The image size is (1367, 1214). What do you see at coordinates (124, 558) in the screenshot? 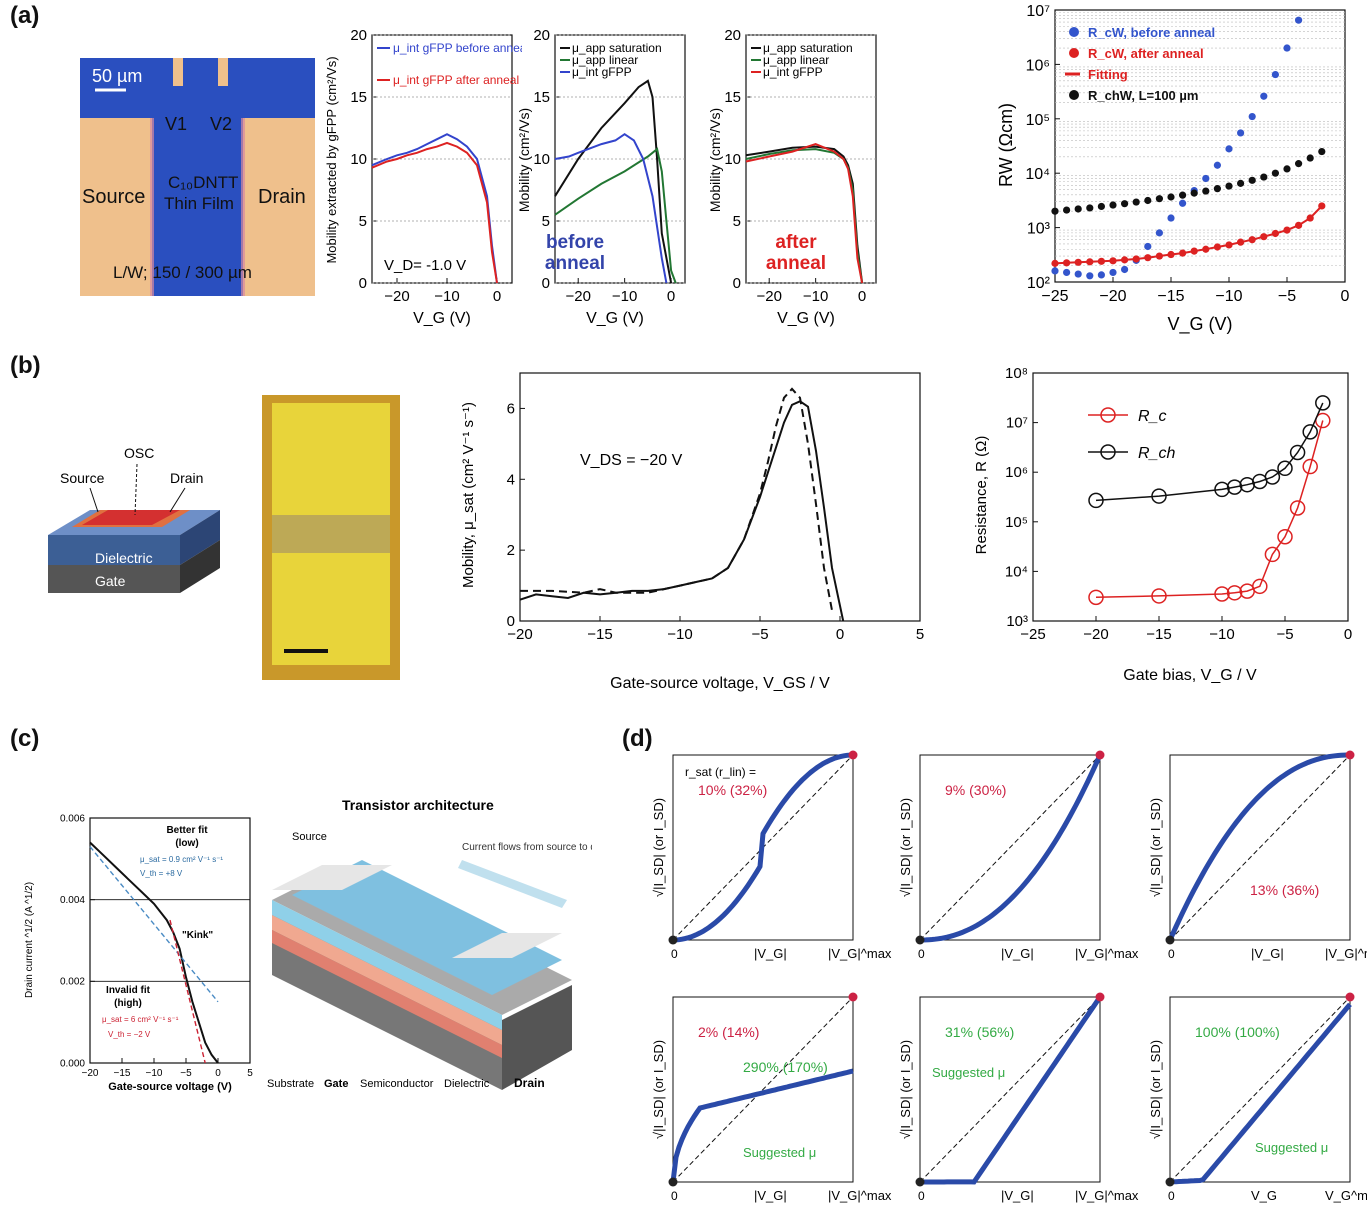
I see `dielectric-label: Dielectric` at bounding box center [124, 558].